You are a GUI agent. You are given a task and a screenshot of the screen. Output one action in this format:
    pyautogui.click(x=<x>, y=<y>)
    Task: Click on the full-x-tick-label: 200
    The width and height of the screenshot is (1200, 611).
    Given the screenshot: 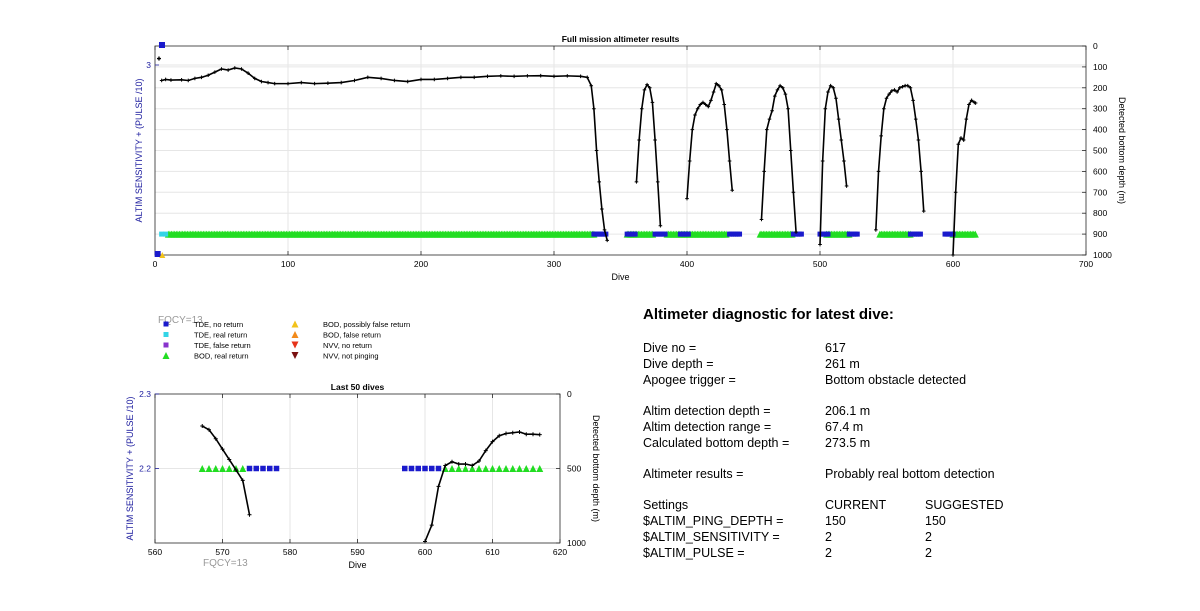 What is the action you would take?
    pyautogui.click(x=421, y=264)
    